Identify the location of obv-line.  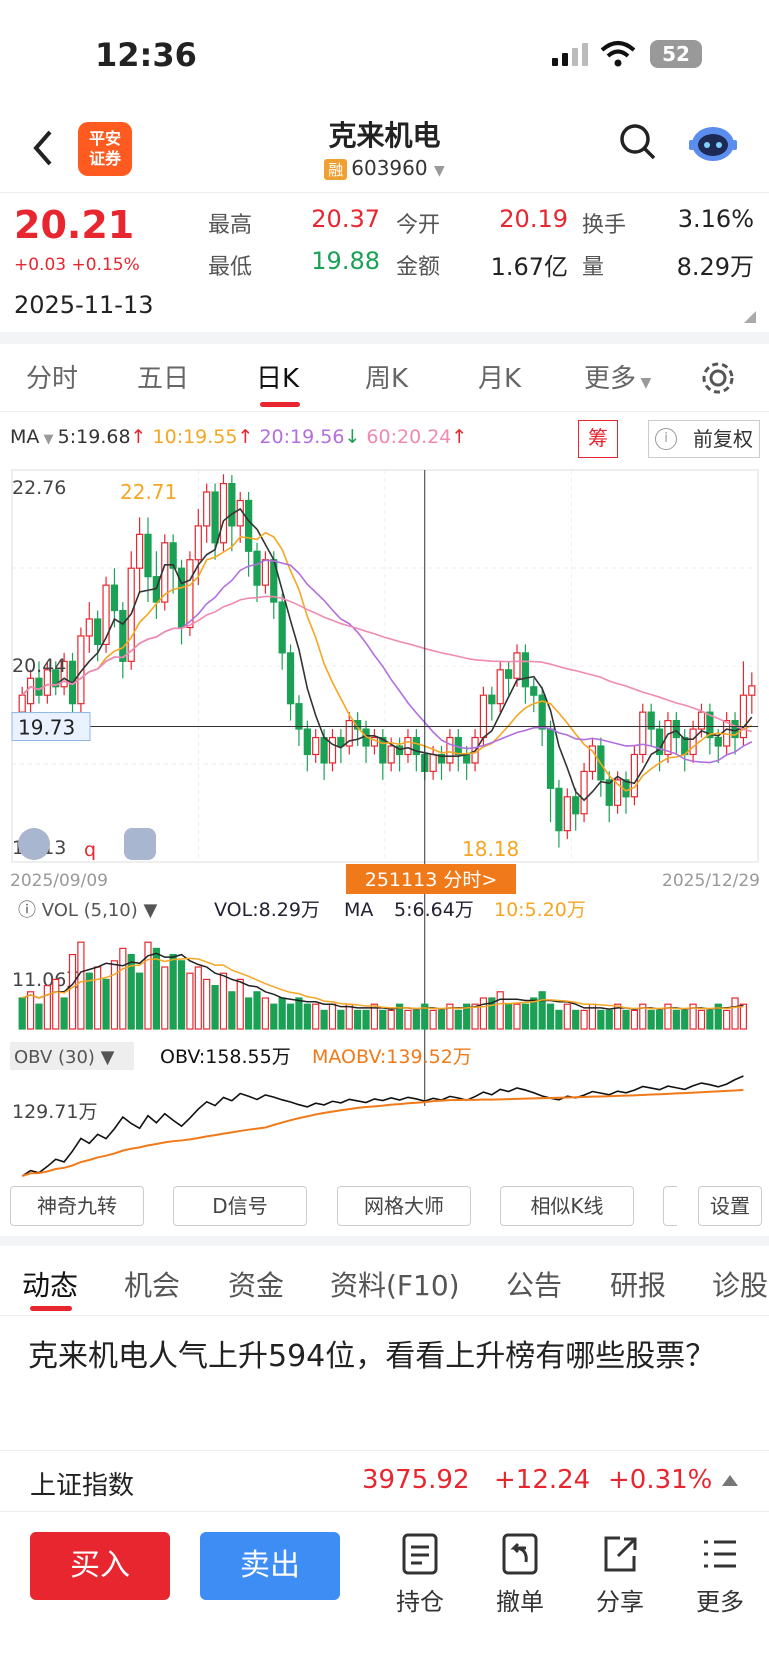
(382, 1126).